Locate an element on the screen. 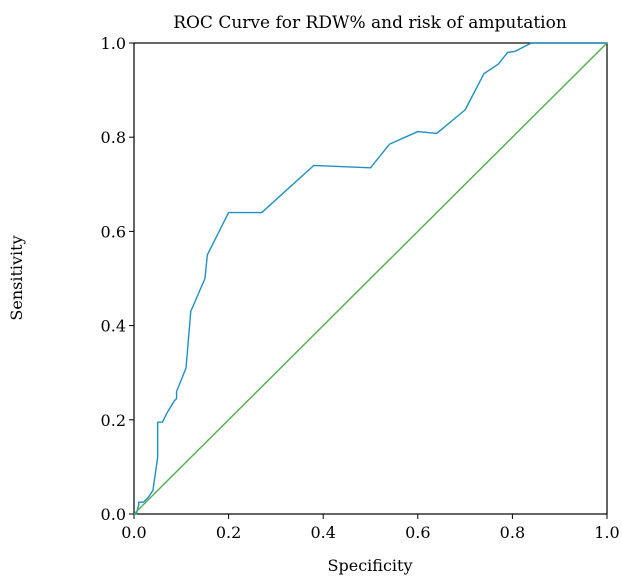 This screenshot has width=622, height=583. x-tick-label: 0.4 is located at coordinates (322, 532).